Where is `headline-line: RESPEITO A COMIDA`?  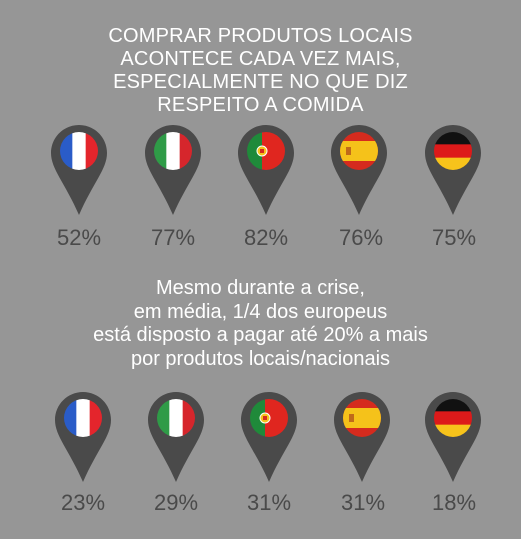
headline-line: RESPEITO A COMIDA is located at coordinates (260, 105).